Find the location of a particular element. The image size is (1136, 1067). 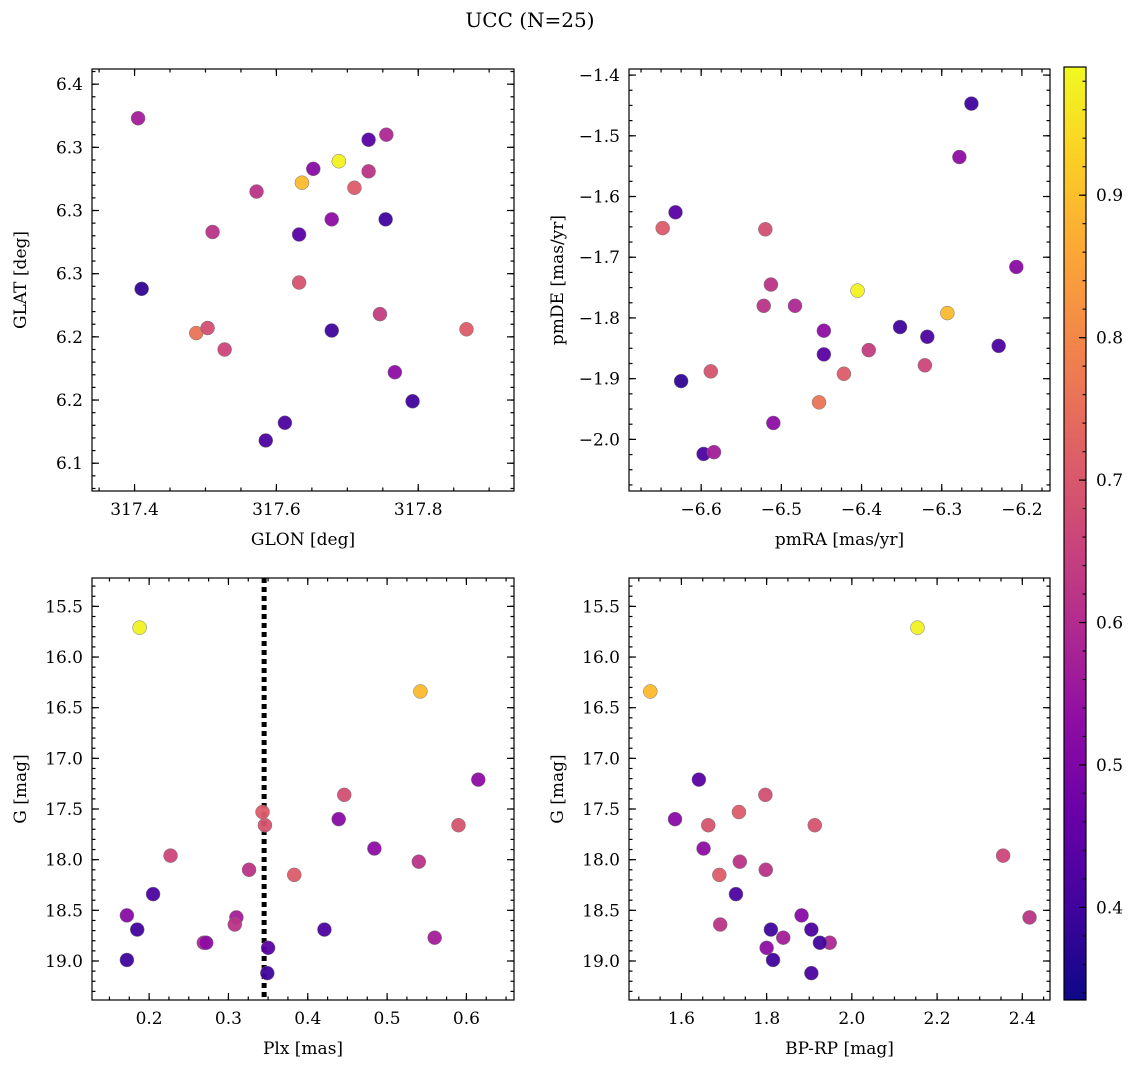

colorbar-tick-label: 0.6 is located at coordinates (1109, 624).